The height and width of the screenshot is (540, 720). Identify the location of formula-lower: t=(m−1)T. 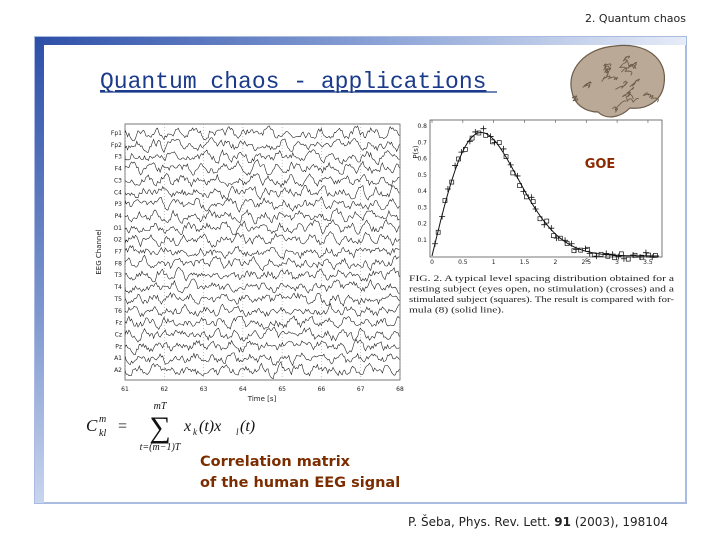
(161, 447).